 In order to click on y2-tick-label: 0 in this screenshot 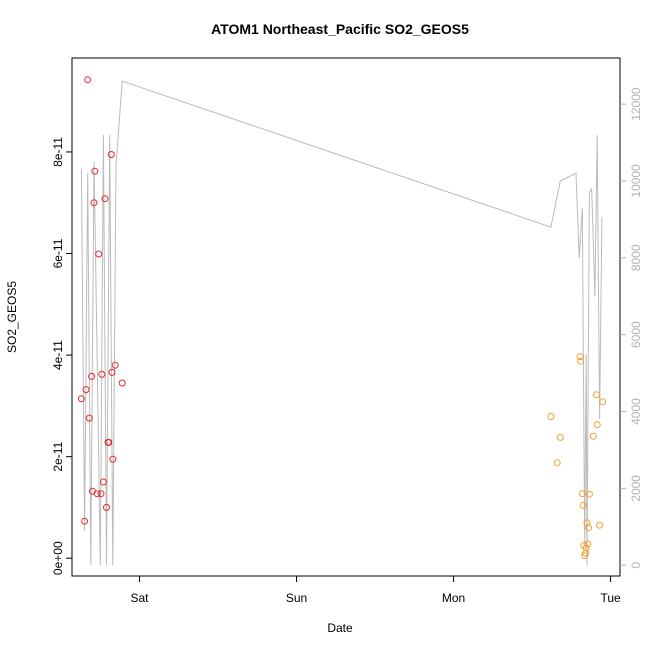, I will do `click(636, 565)`.